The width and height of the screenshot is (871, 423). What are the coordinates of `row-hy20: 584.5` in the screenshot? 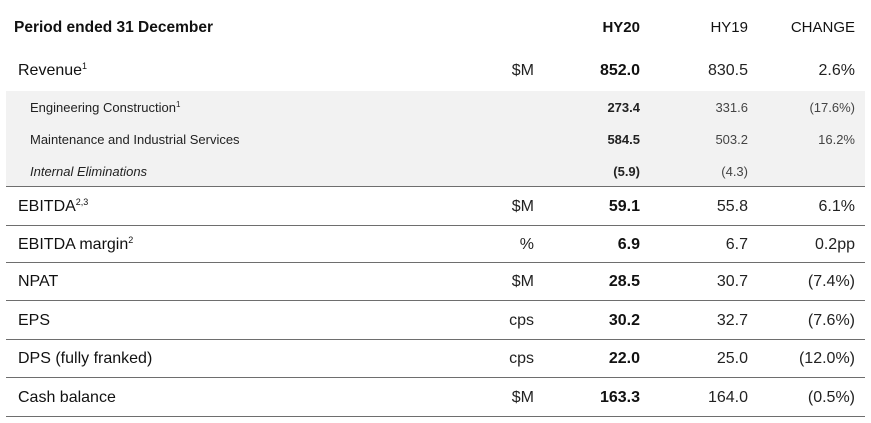 It's located at (623, 139).